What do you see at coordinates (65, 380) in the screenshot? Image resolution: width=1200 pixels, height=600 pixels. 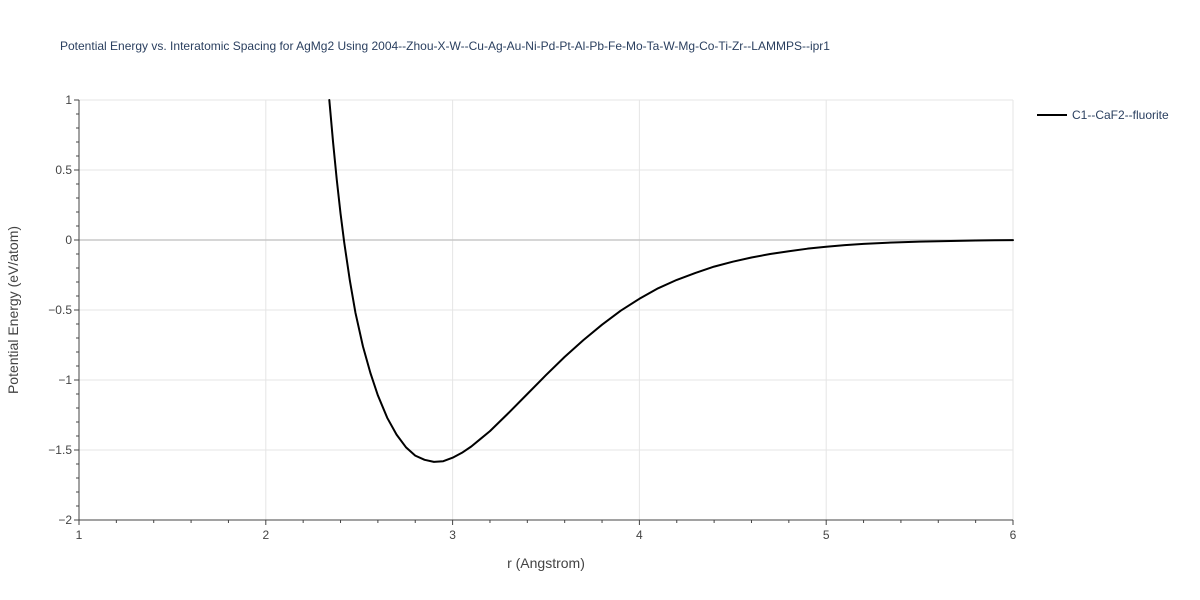 I see `y-tick-label: −1` at bounding box center [65, 380].